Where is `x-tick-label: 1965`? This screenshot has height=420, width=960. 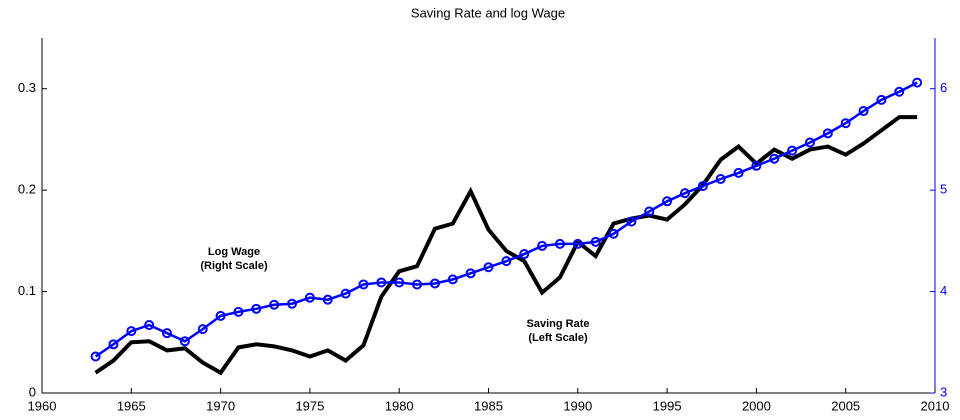 x-tick-label: 1965 is located at coordinates (131, 405).